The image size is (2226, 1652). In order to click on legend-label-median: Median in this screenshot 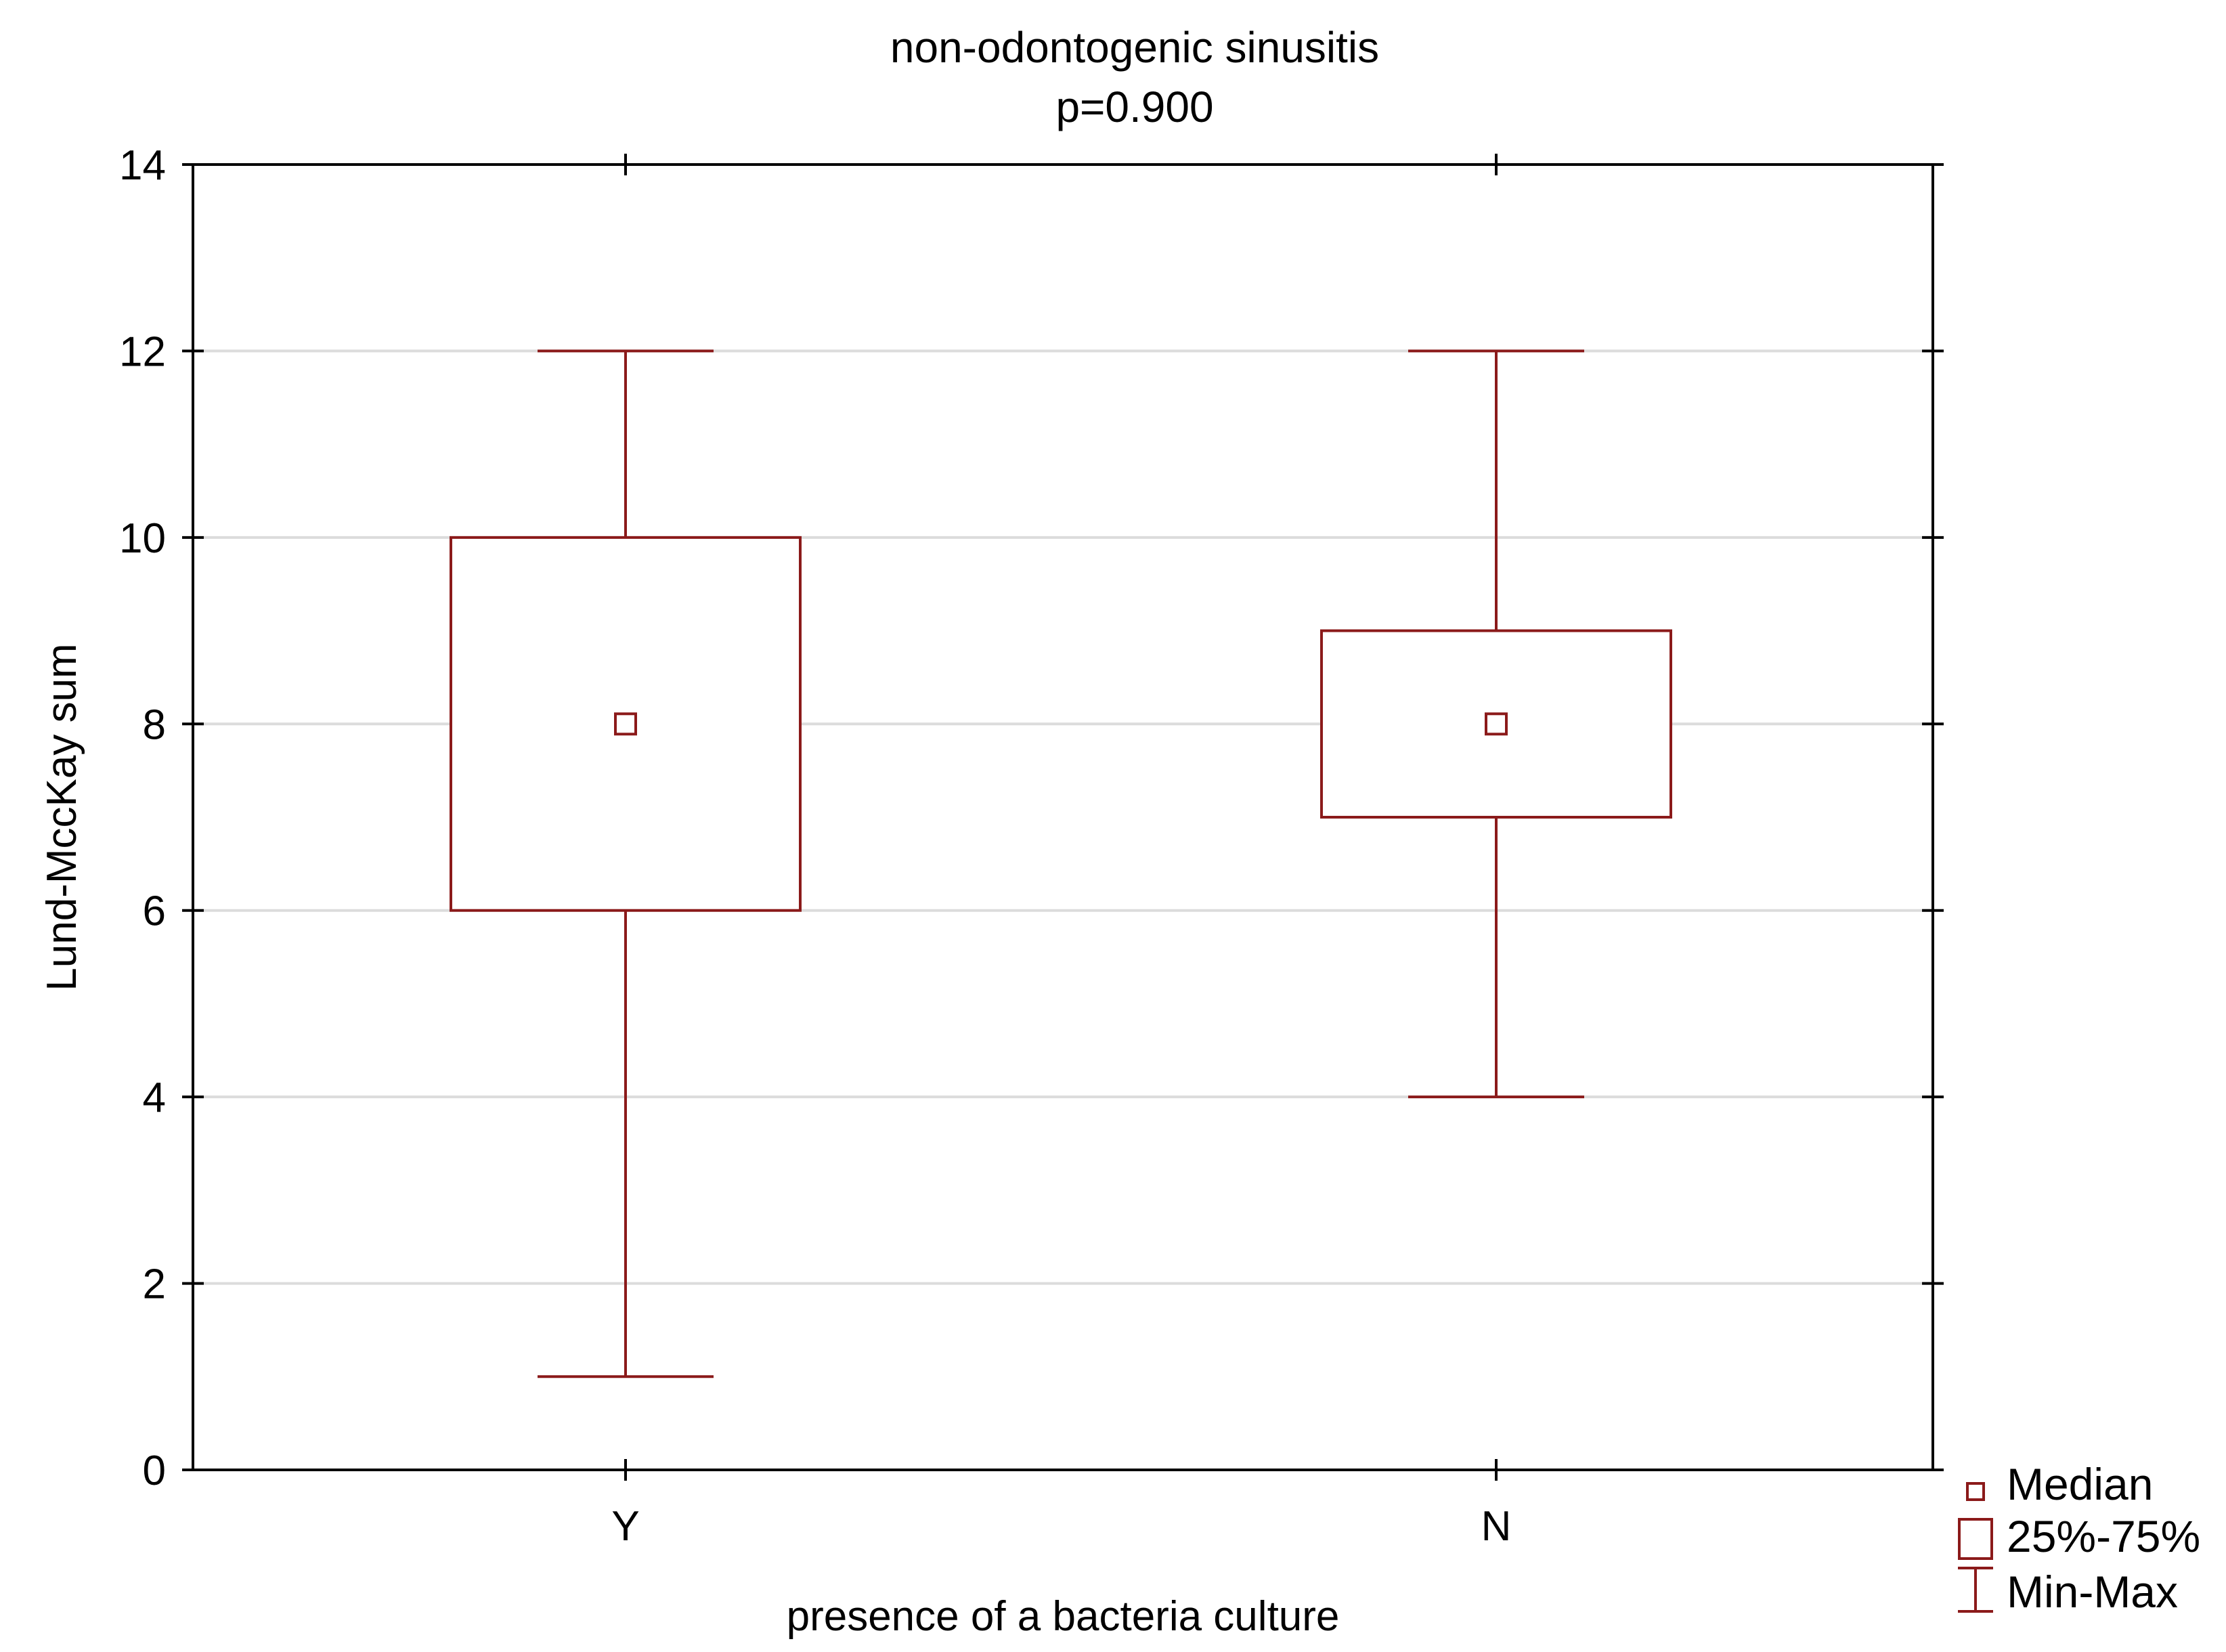, I will do `click(2080, 1484)`.